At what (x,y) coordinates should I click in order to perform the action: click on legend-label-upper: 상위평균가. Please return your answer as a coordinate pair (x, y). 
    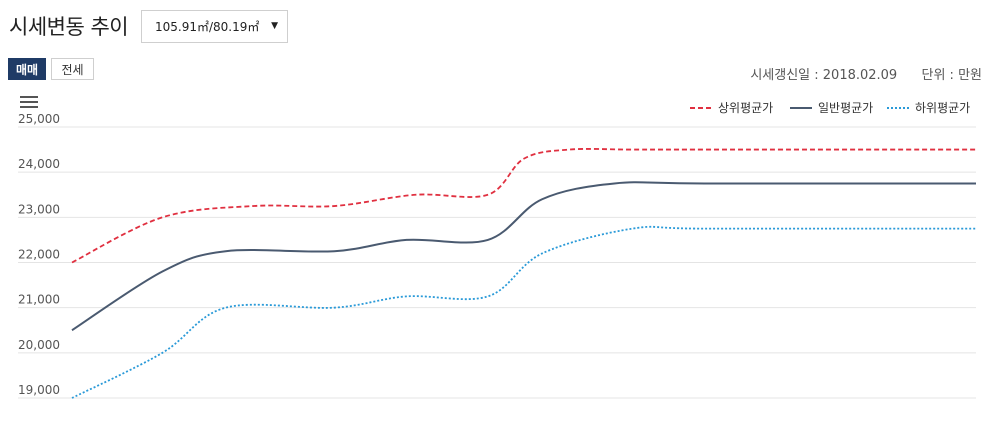
    Looking at the image, I should click on (746, 108).